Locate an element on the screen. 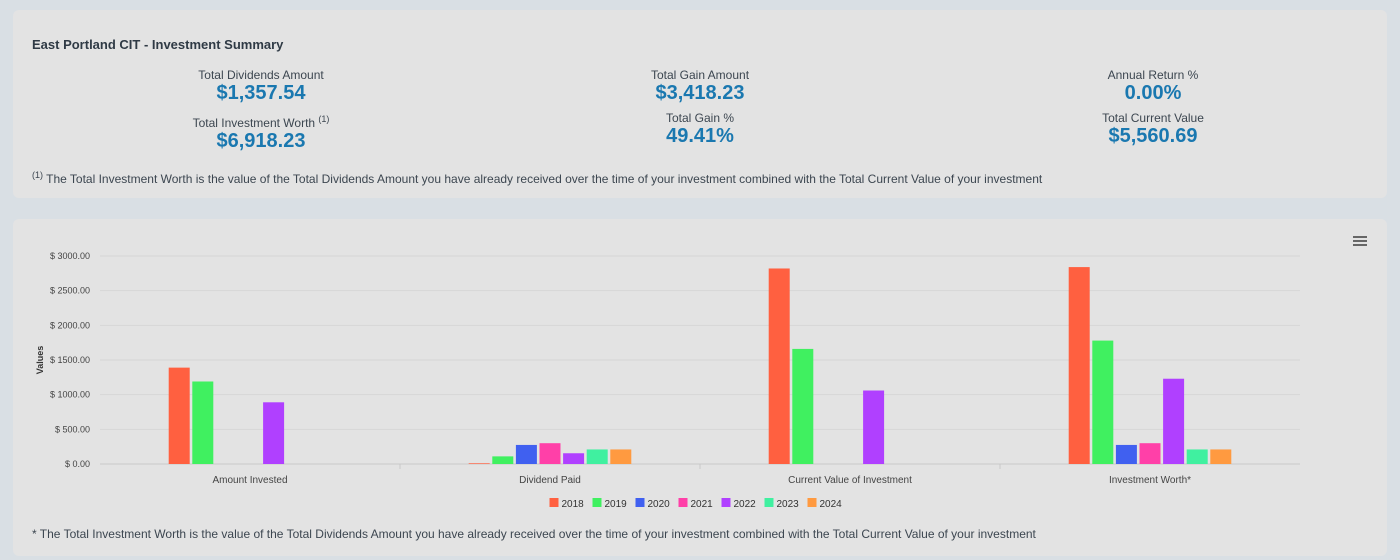 This screenshot has width=1400, height=560. y-axis-label: Values is located at coordinates (40, 360).